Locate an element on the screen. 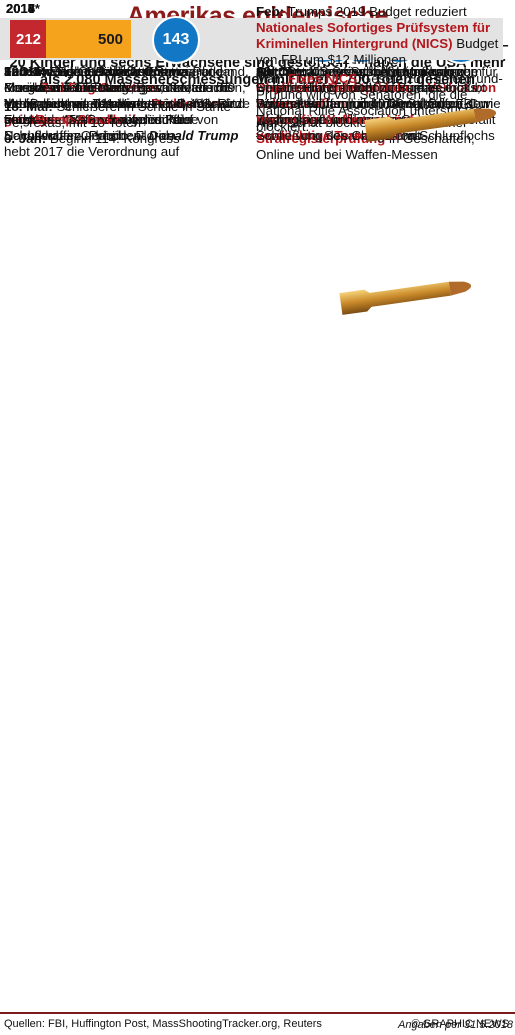 This screenshot has height=1035, width=515. text-run: 1. Okt: is located at coordinates (25, 71).